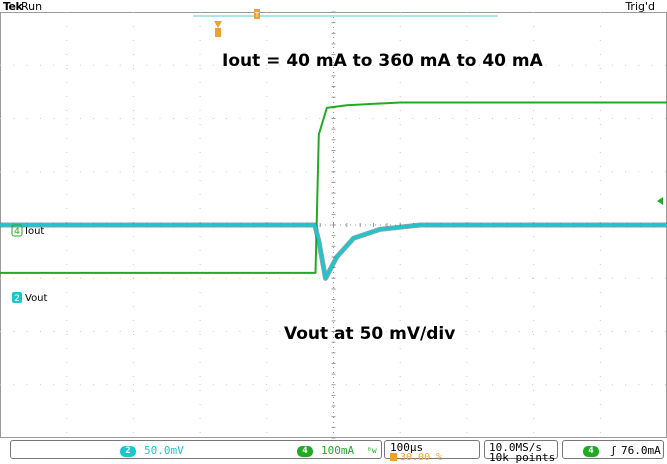 The width and height of the screenshot is (667, 464). I want to click on trigger-source-chip: 4, so click(591, 451).